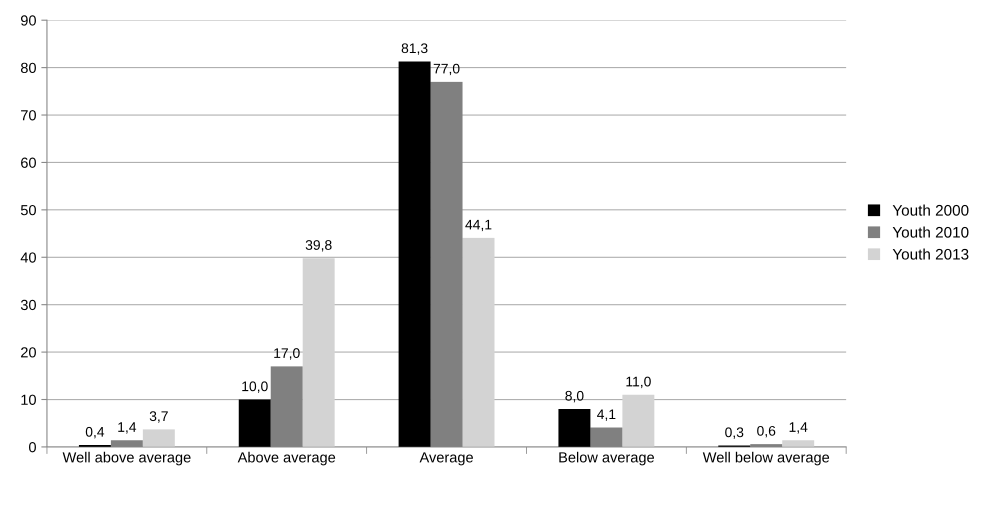  Describe the element at coordinates (574, 396) in the screenshot. I see `data-label: 8,0` at that location.